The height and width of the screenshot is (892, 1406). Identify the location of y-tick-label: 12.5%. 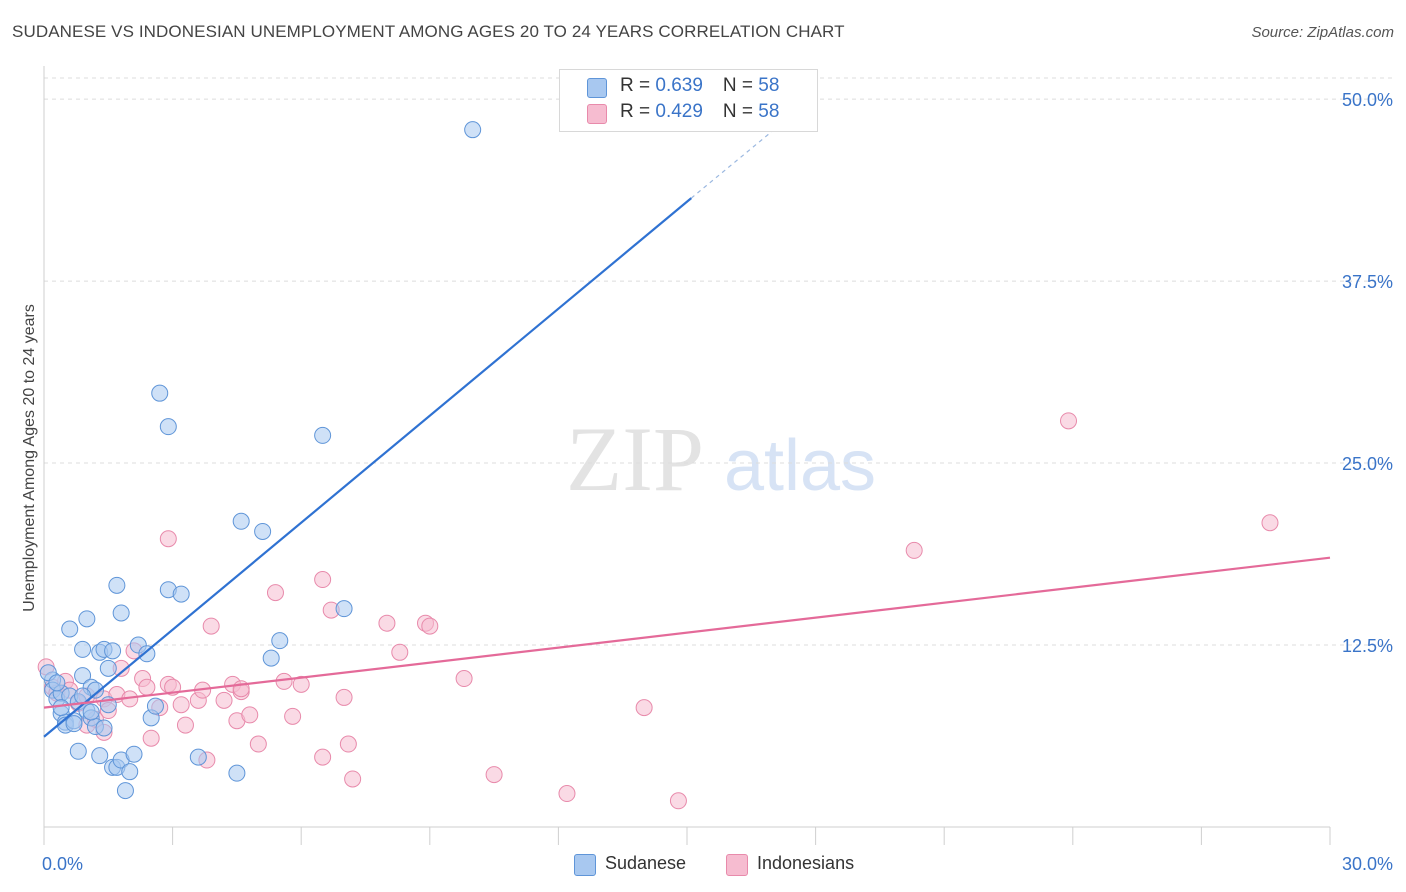
(1367, 646).